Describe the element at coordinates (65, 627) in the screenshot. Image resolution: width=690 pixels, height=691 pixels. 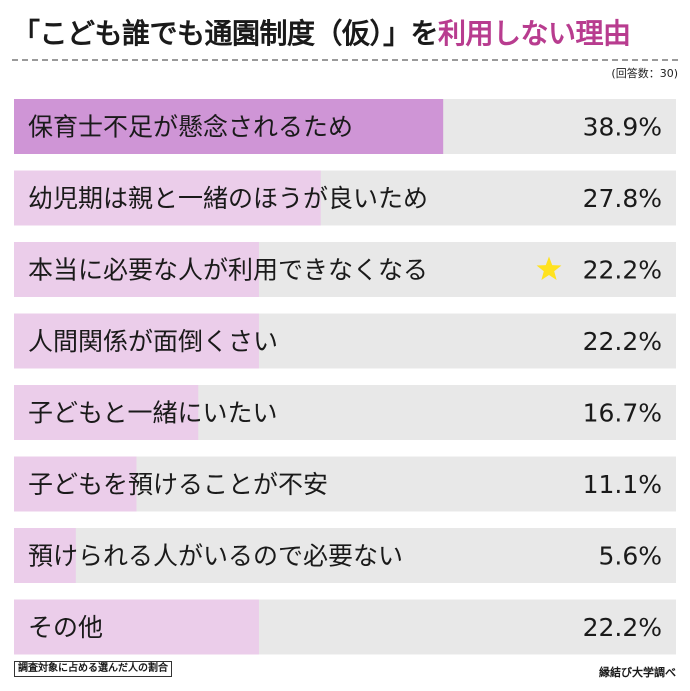
I see `category-label: その他` at that location.